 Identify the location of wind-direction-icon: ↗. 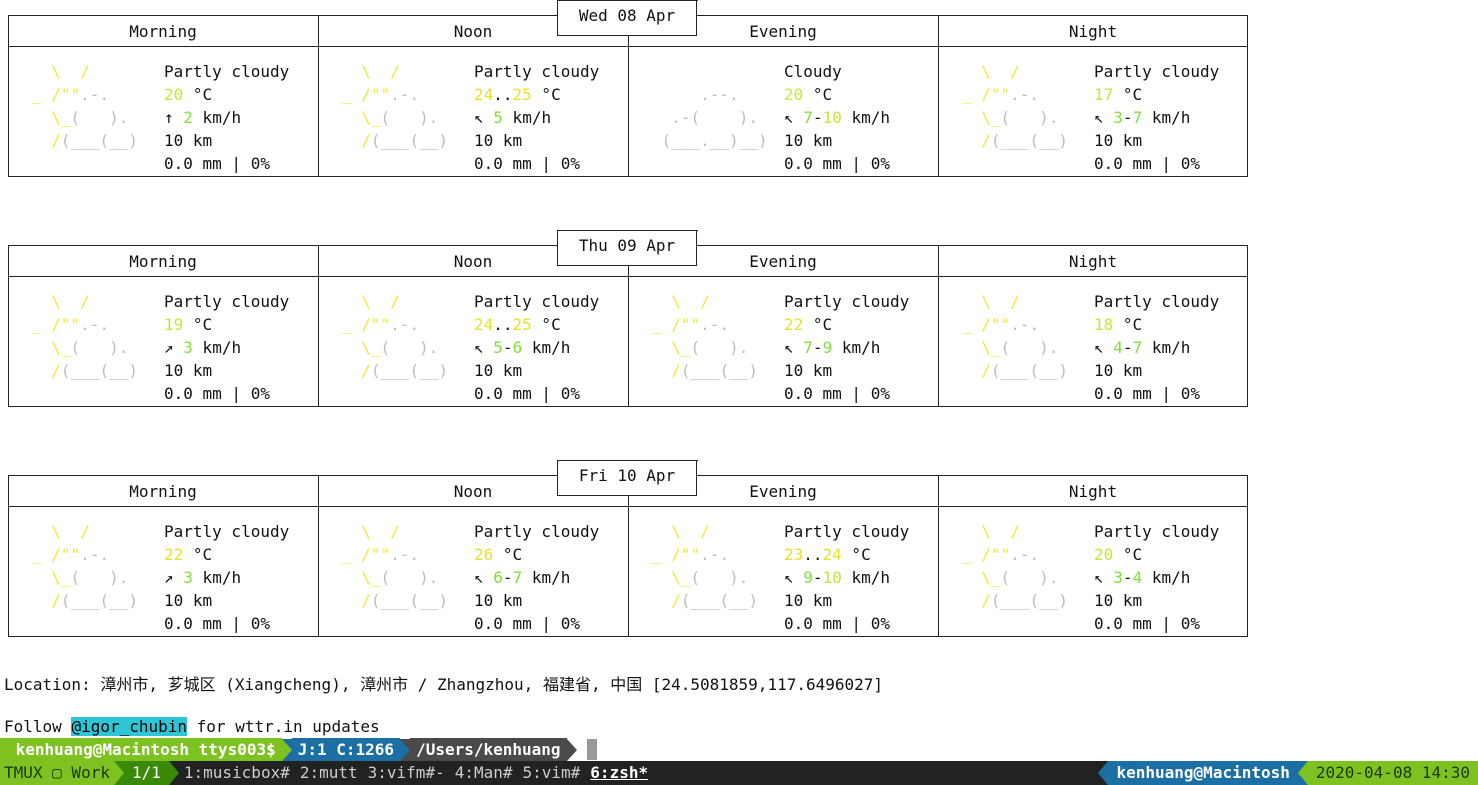
(169, 347).